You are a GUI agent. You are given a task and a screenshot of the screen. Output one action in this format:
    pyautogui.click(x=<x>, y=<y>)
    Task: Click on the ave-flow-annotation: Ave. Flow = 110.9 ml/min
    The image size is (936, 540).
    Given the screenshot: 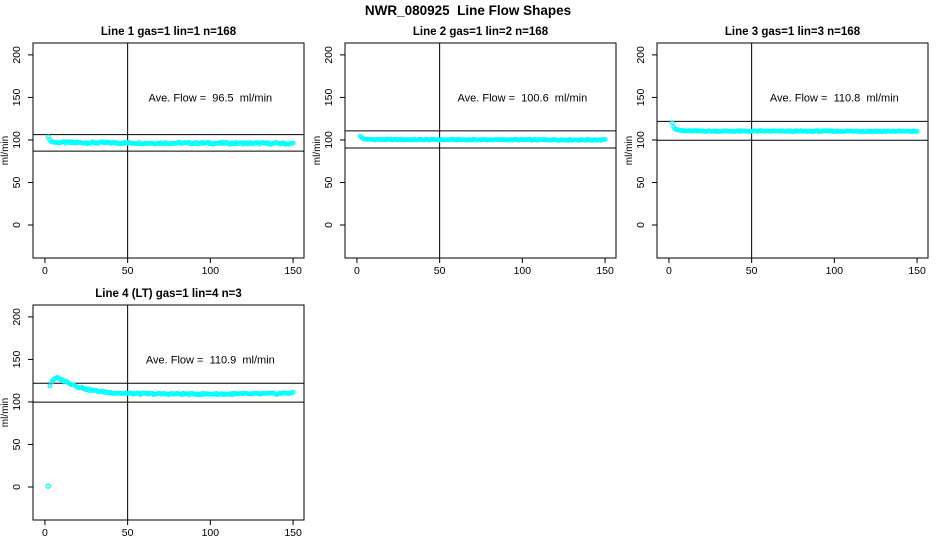 What is the action you would take?
    pyautogui.click(x=210, y=360)
    